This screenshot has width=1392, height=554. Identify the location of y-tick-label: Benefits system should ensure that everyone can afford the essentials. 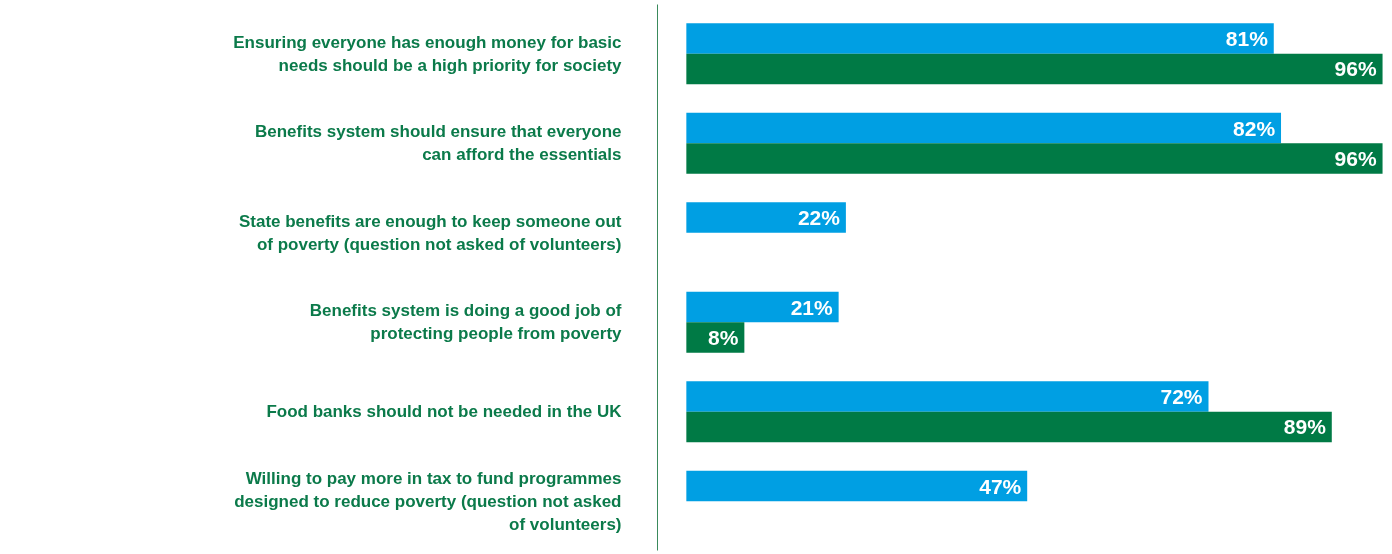
(438, 143).